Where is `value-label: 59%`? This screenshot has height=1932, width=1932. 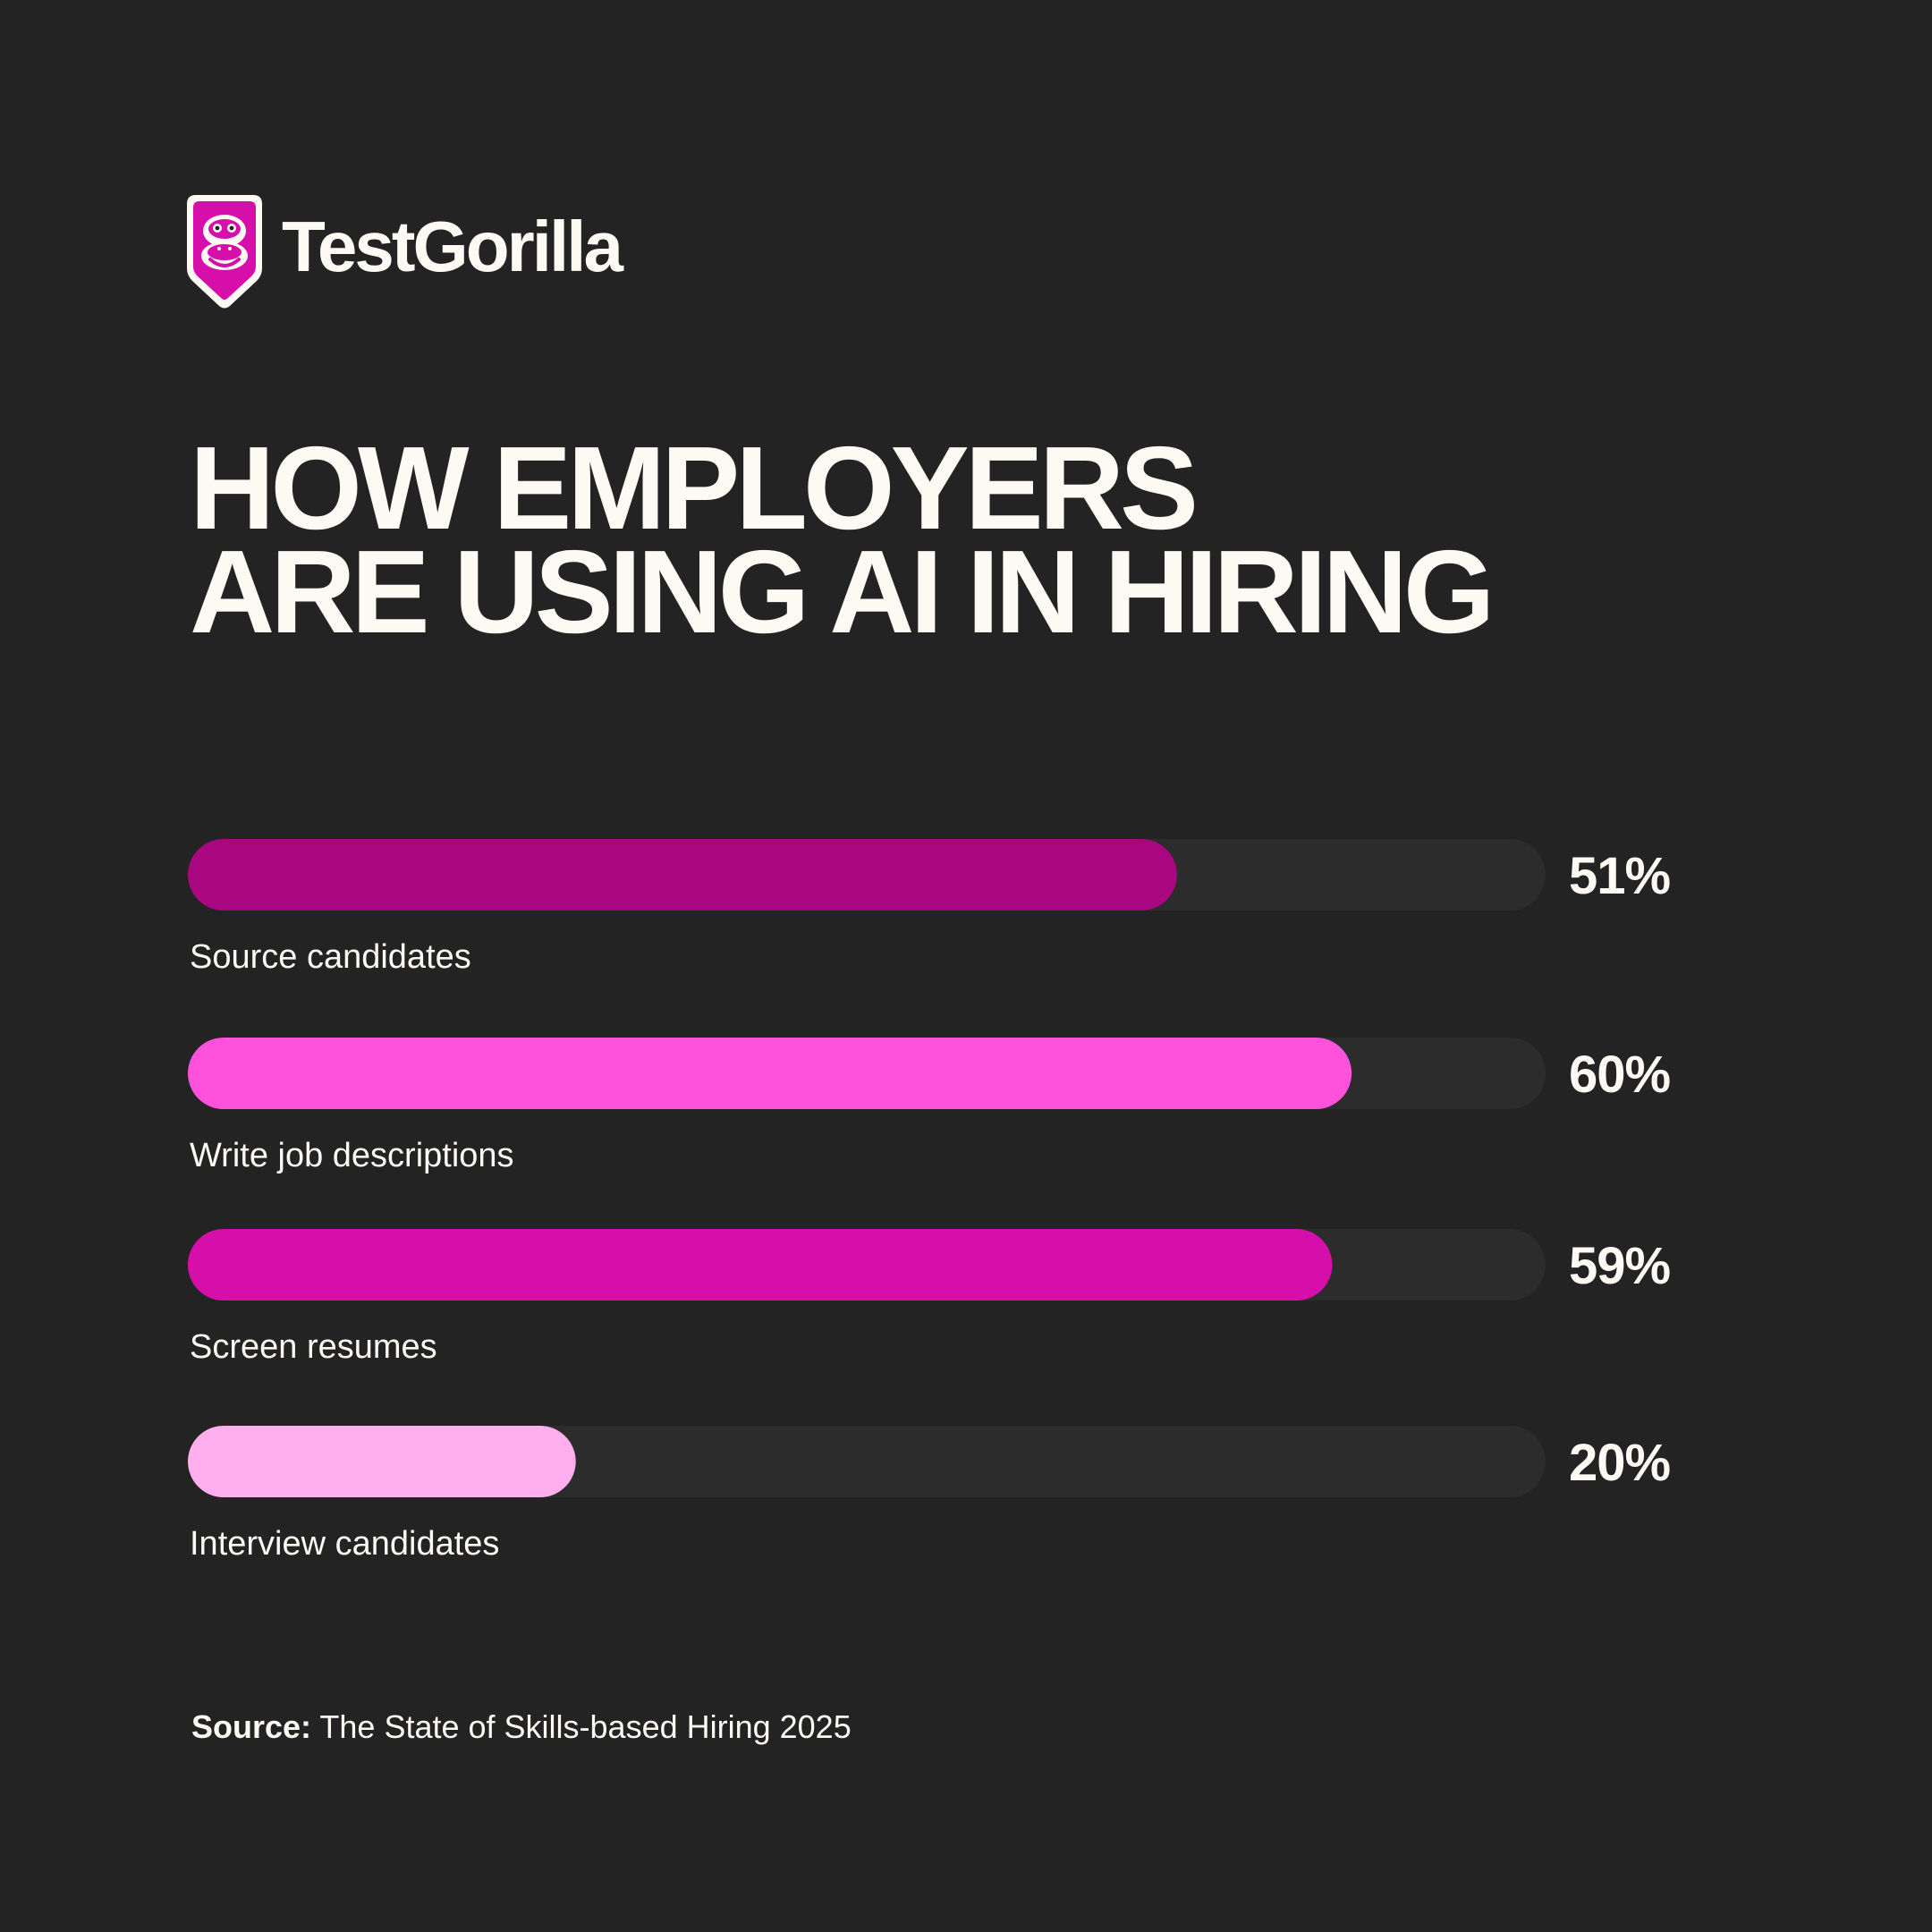 value-label: 59% is located at coordinates (1620, 1266).